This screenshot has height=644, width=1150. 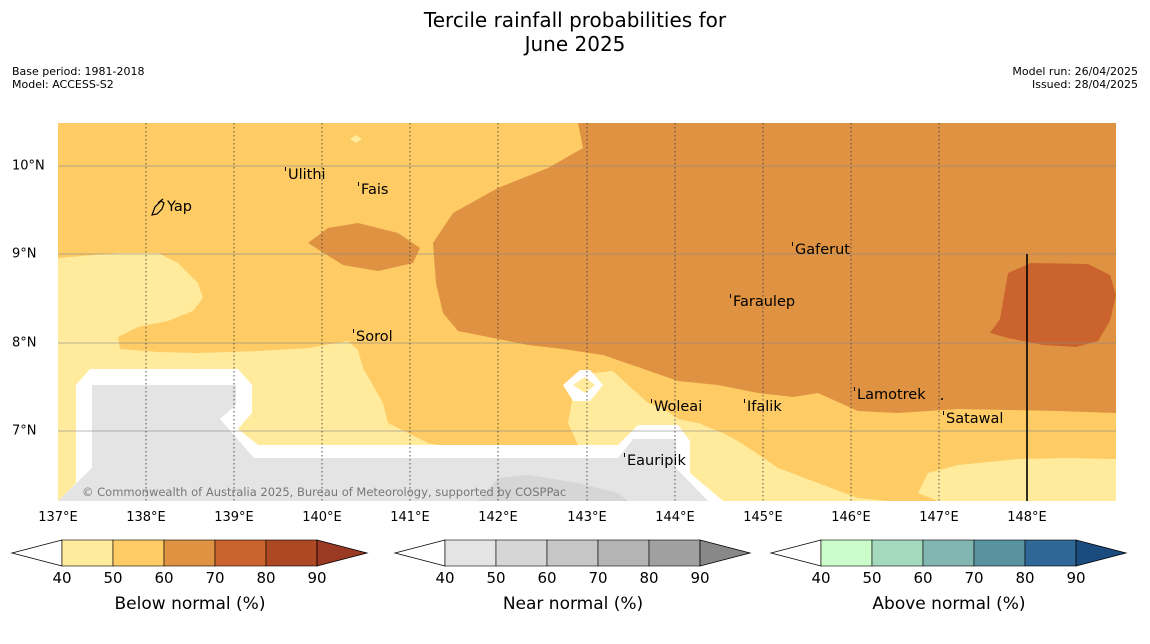 I want to click on lon-label-142e: 142°E, so click(x=498, y=517).